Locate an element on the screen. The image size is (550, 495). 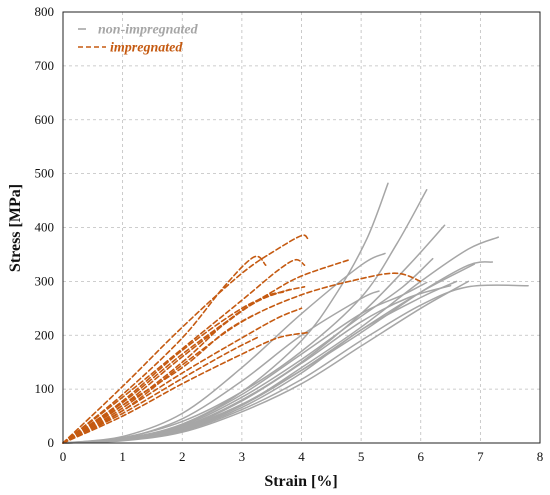
x-tick-labels: 0 1 2 3 4 5 6 7 8 is located at coordinates (302, 456).